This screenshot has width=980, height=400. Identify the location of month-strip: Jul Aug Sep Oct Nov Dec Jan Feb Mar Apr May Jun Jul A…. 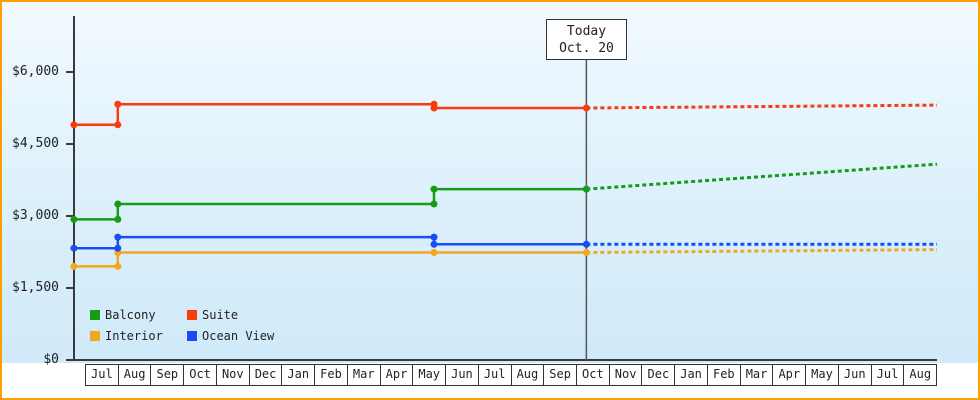
(511, 375).